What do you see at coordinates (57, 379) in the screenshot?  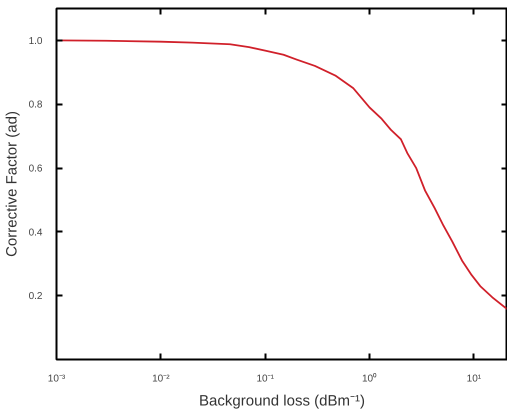 I see `x-tick-label: 10⁻³` at bounding box center [57, 379].